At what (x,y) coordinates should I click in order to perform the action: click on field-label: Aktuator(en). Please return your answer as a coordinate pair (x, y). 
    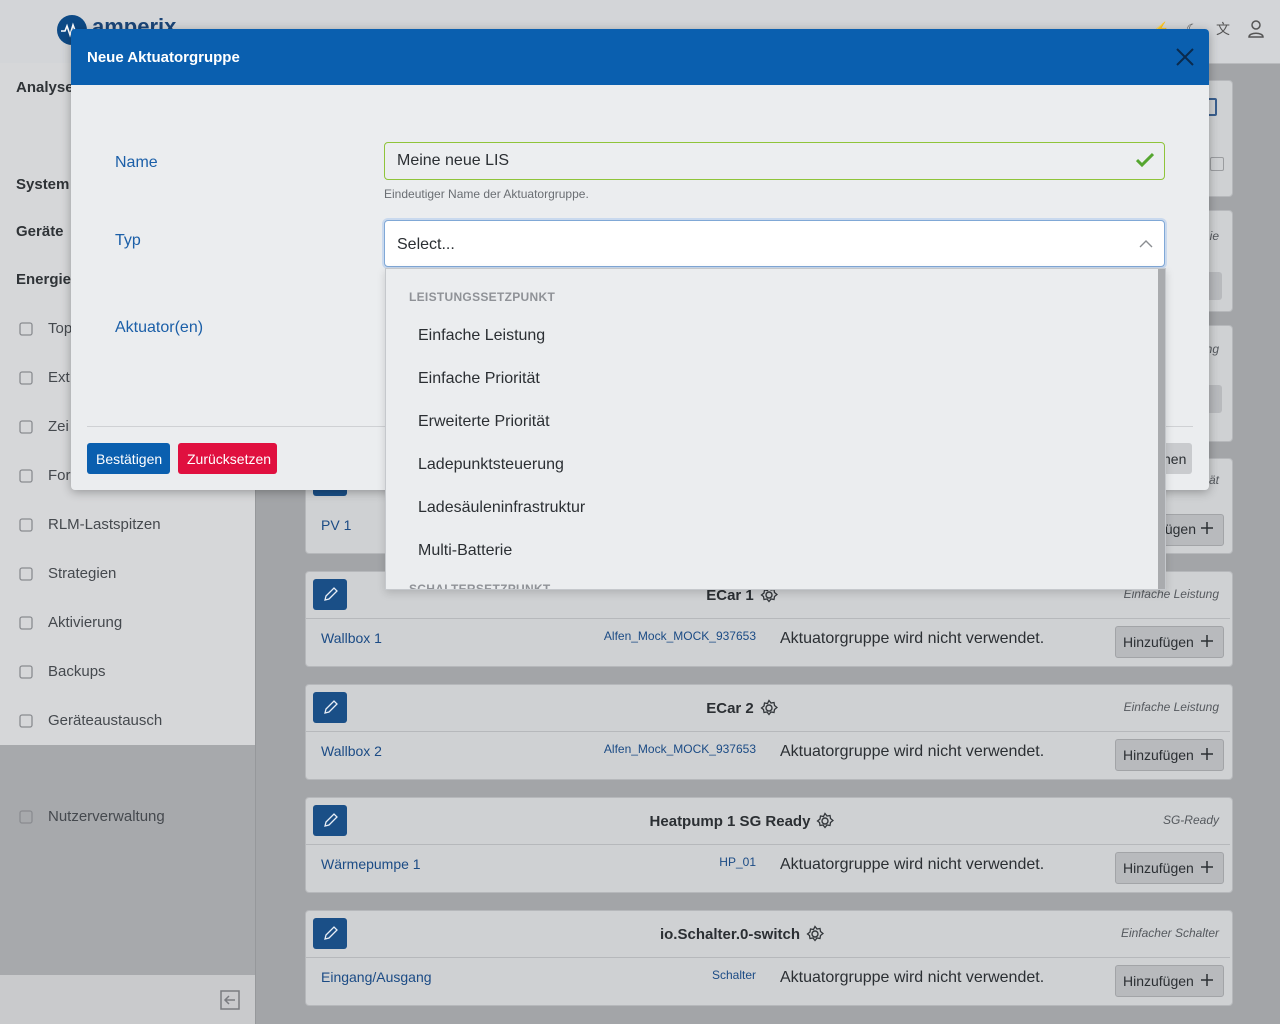
    Looking at the image, I should click on (159, 327).